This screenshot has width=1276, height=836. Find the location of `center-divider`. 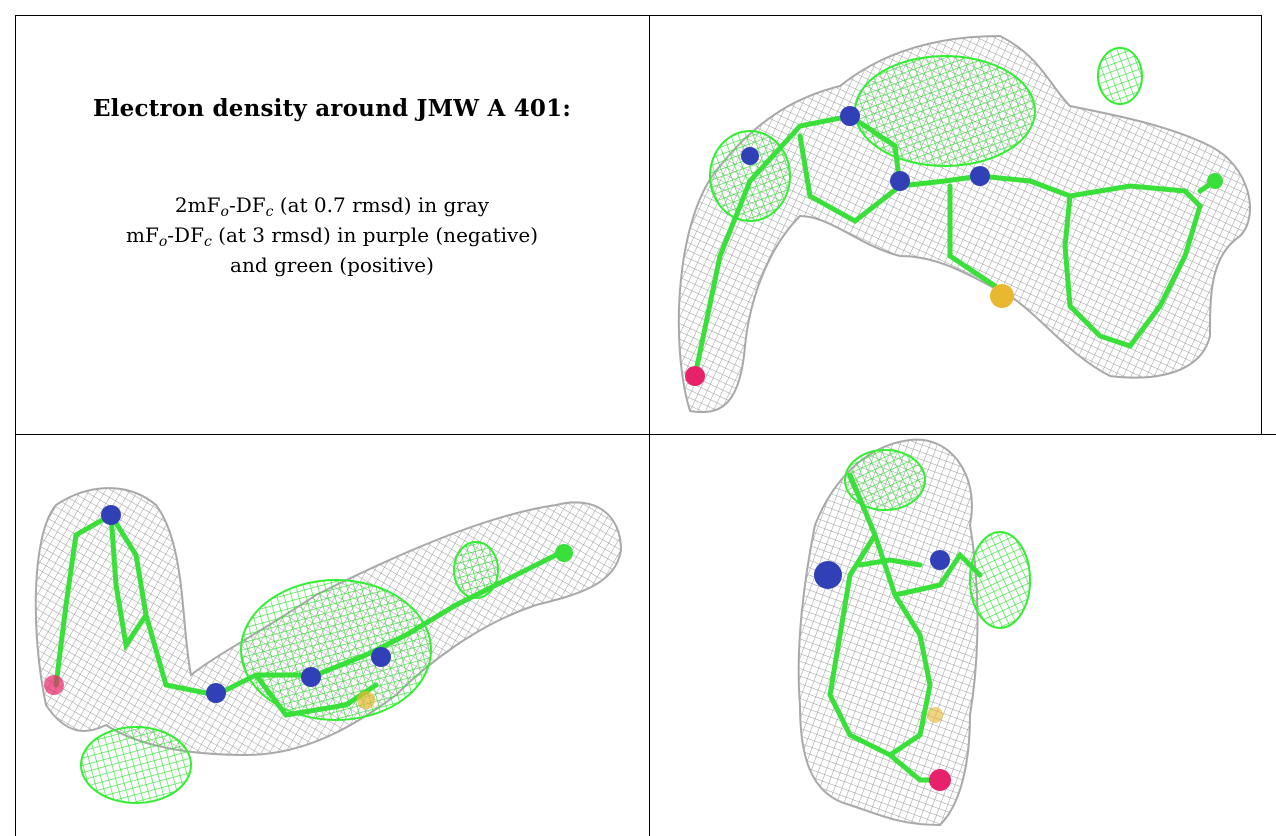

center-divider is located at coordinates (649, 425).